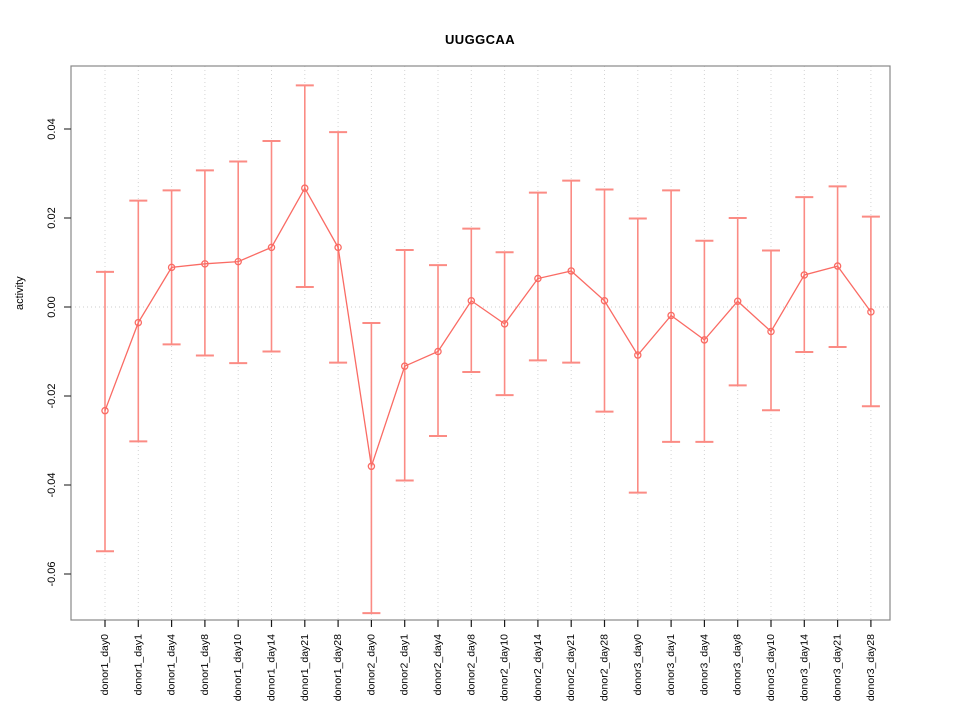  I want to click on y-tick-label: -0.02, so click(52, 395).